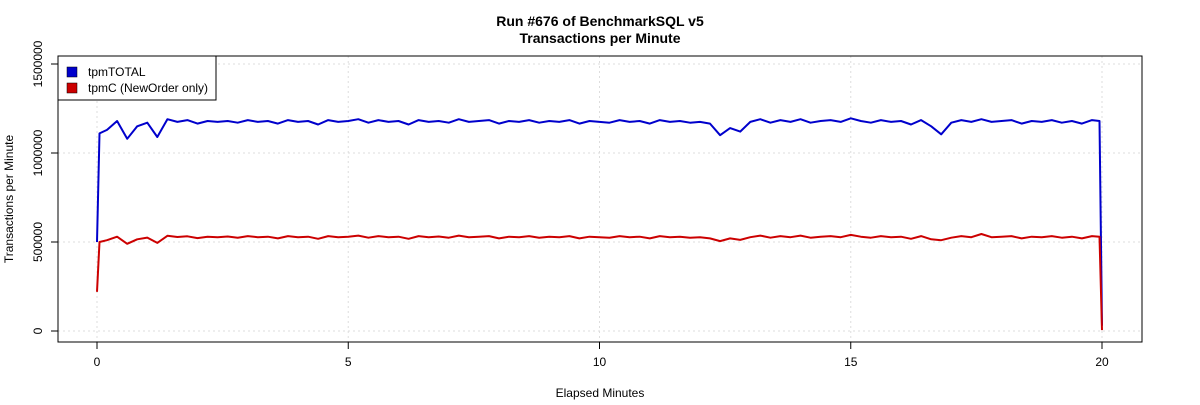 The image size is (1200, 405). What do you see at coordinates (600, 393) in the screenshot?
I see `x-axis-label: Elapsed Minutes` at bounding box center [600, 393].